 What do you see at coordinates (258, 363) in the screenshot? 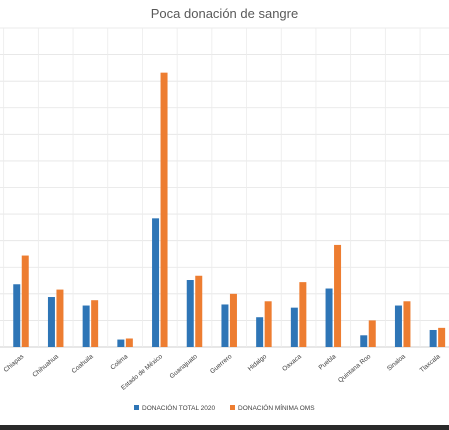
I see `x-tick-label: Hidalgo` at bounding box center [258, 363].